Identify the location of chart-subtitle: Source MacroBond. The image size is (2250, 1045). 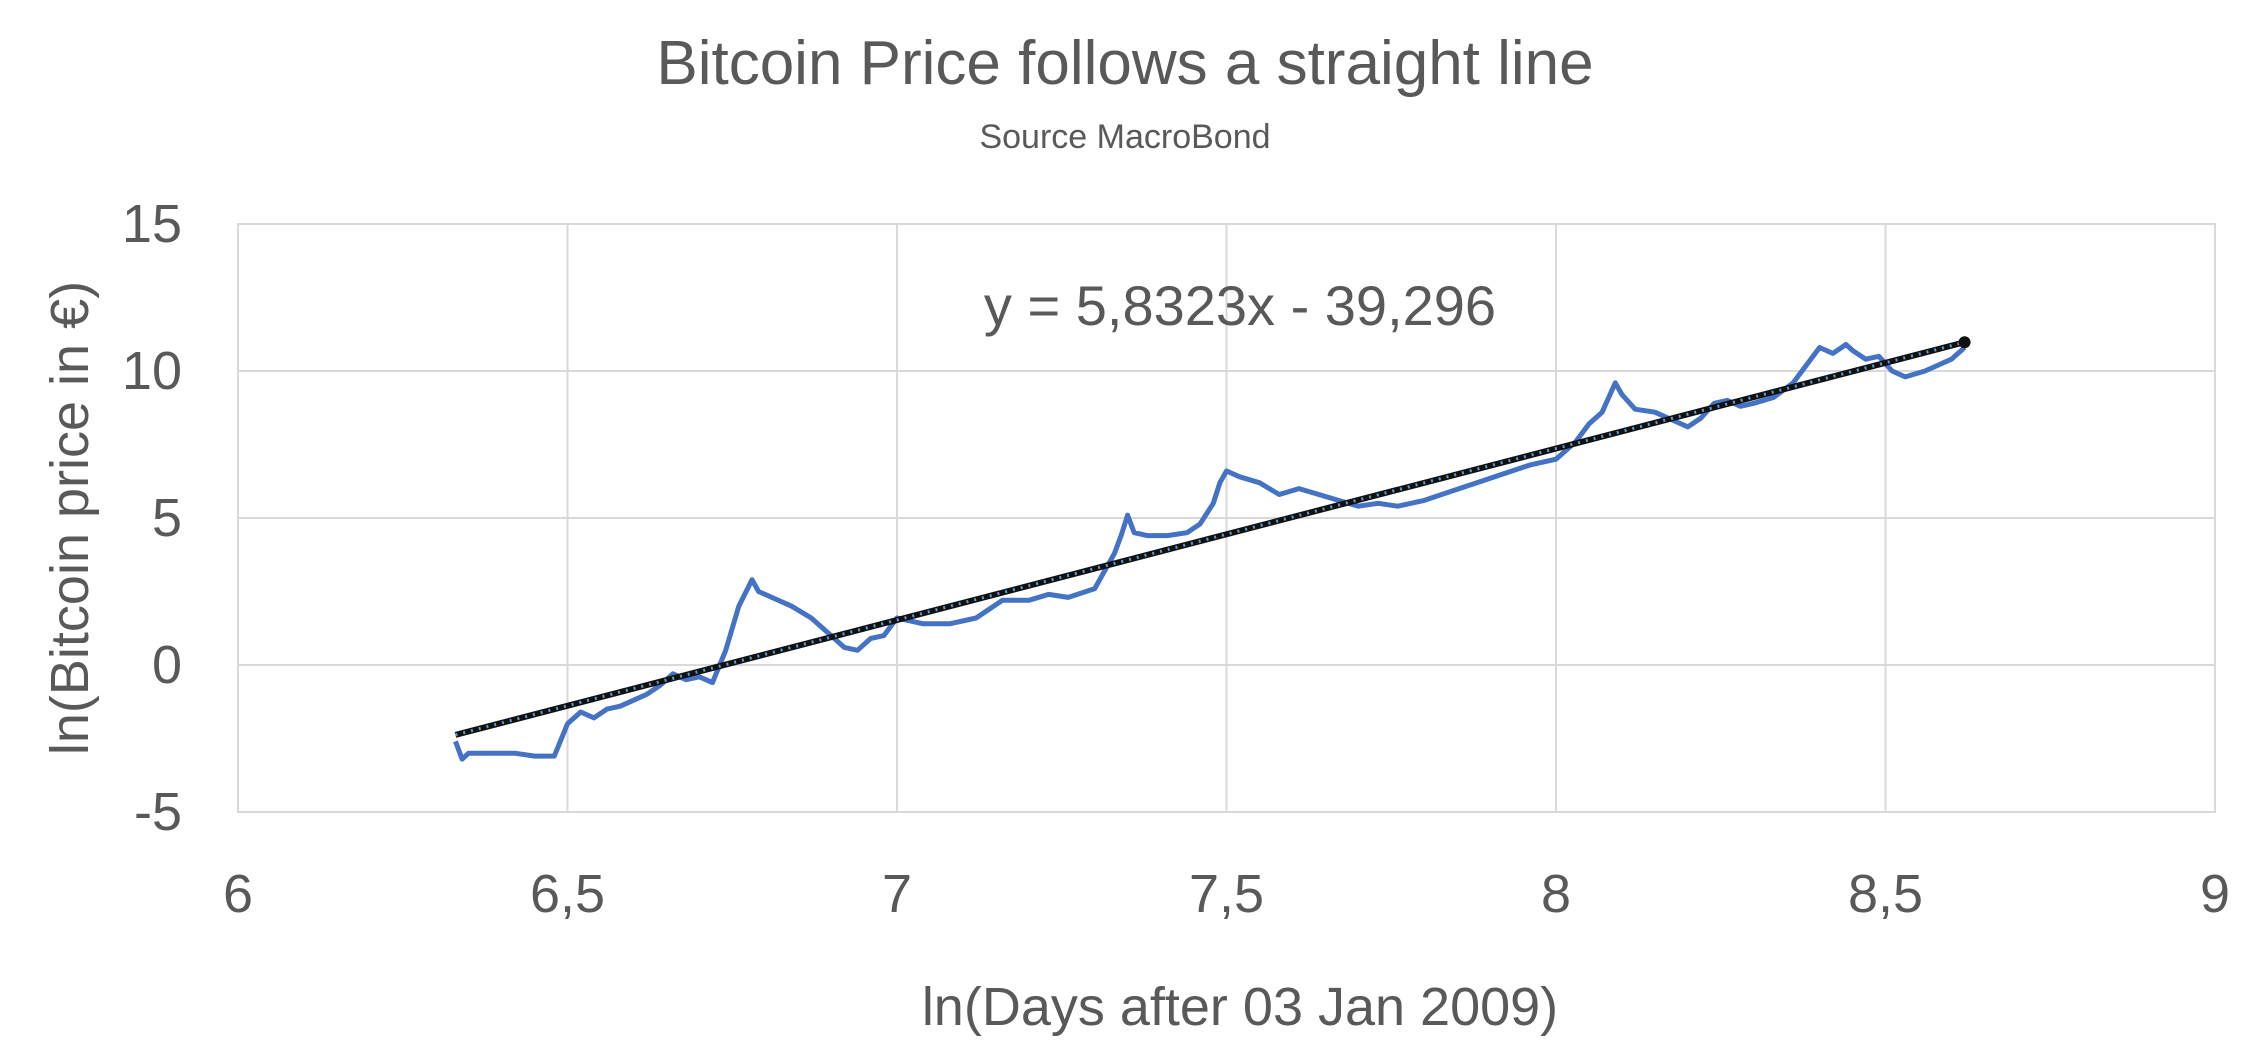
(1124, 137).